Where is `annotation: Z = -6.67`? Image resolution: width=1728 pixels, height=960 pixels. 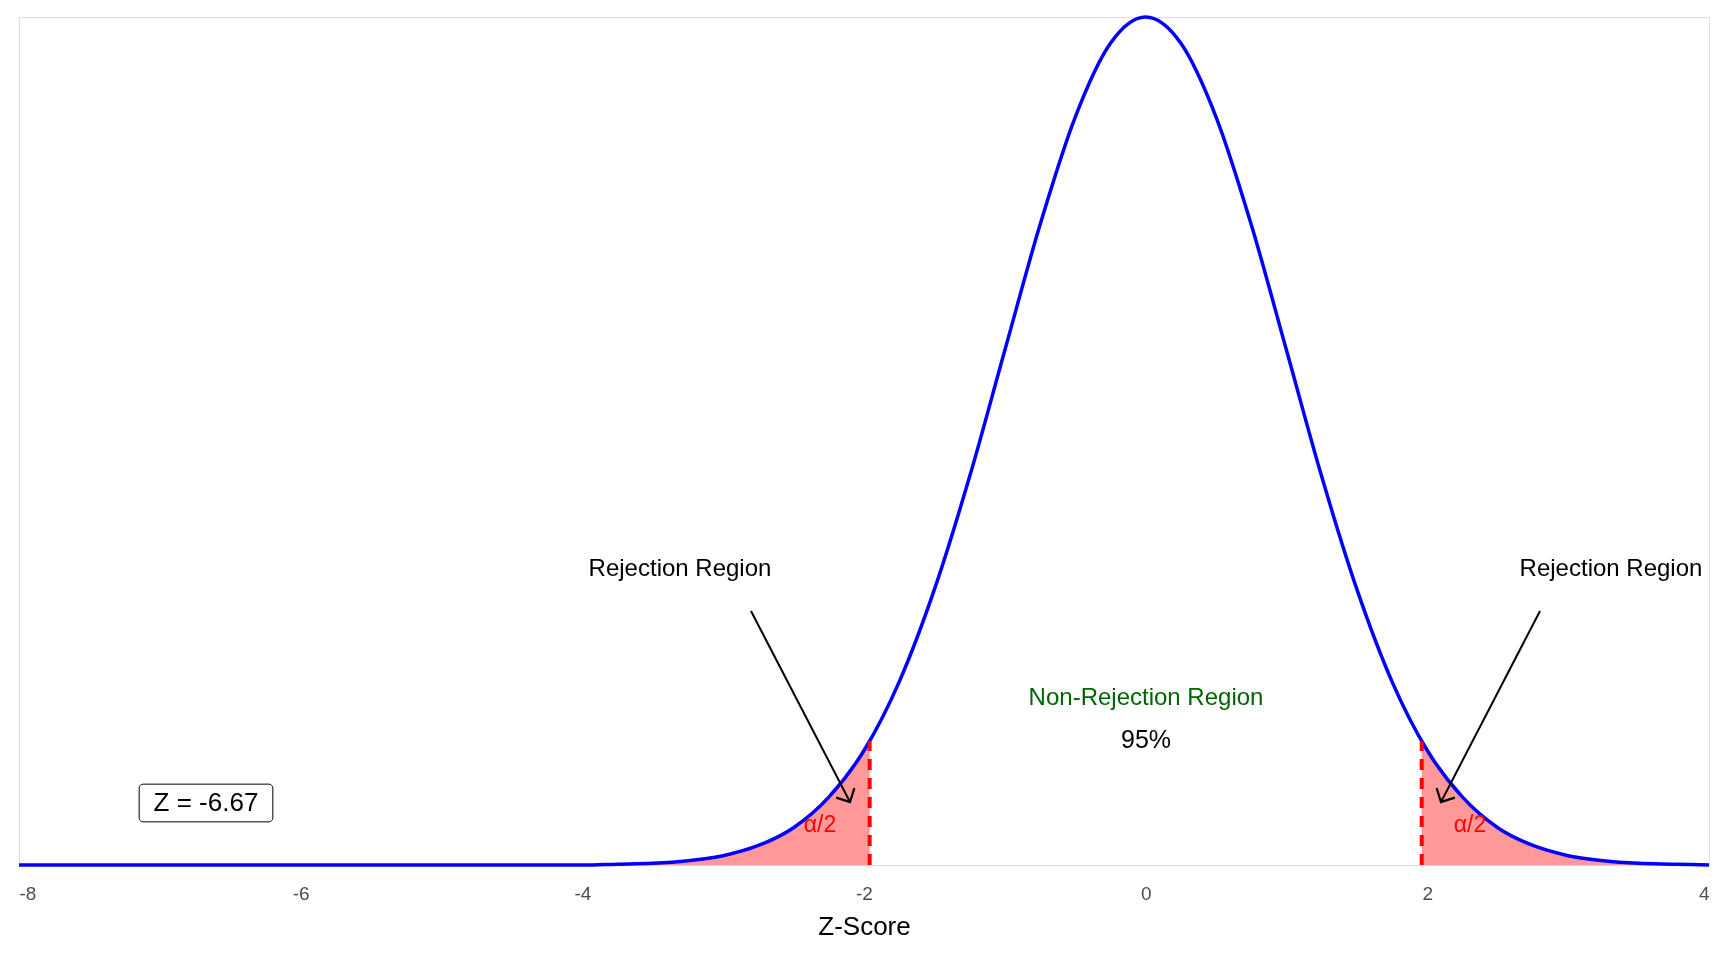
annotation: Z = -6.67 is located at coordinates (206, 802).